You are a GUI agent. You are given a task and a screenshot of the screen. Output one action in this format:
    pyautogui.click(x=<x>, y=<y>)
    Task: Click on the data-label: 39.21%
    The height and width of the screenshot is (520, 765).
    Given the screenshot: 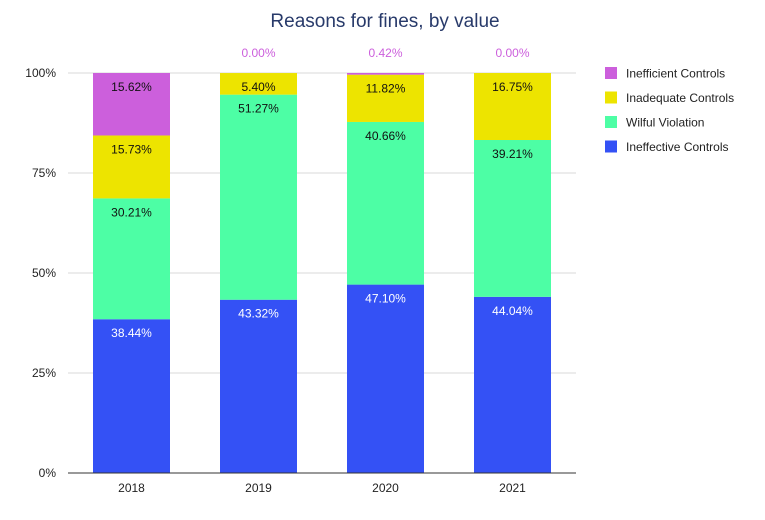 What is the action you would take?
    pyautogui.click(x=512, y=154)
    